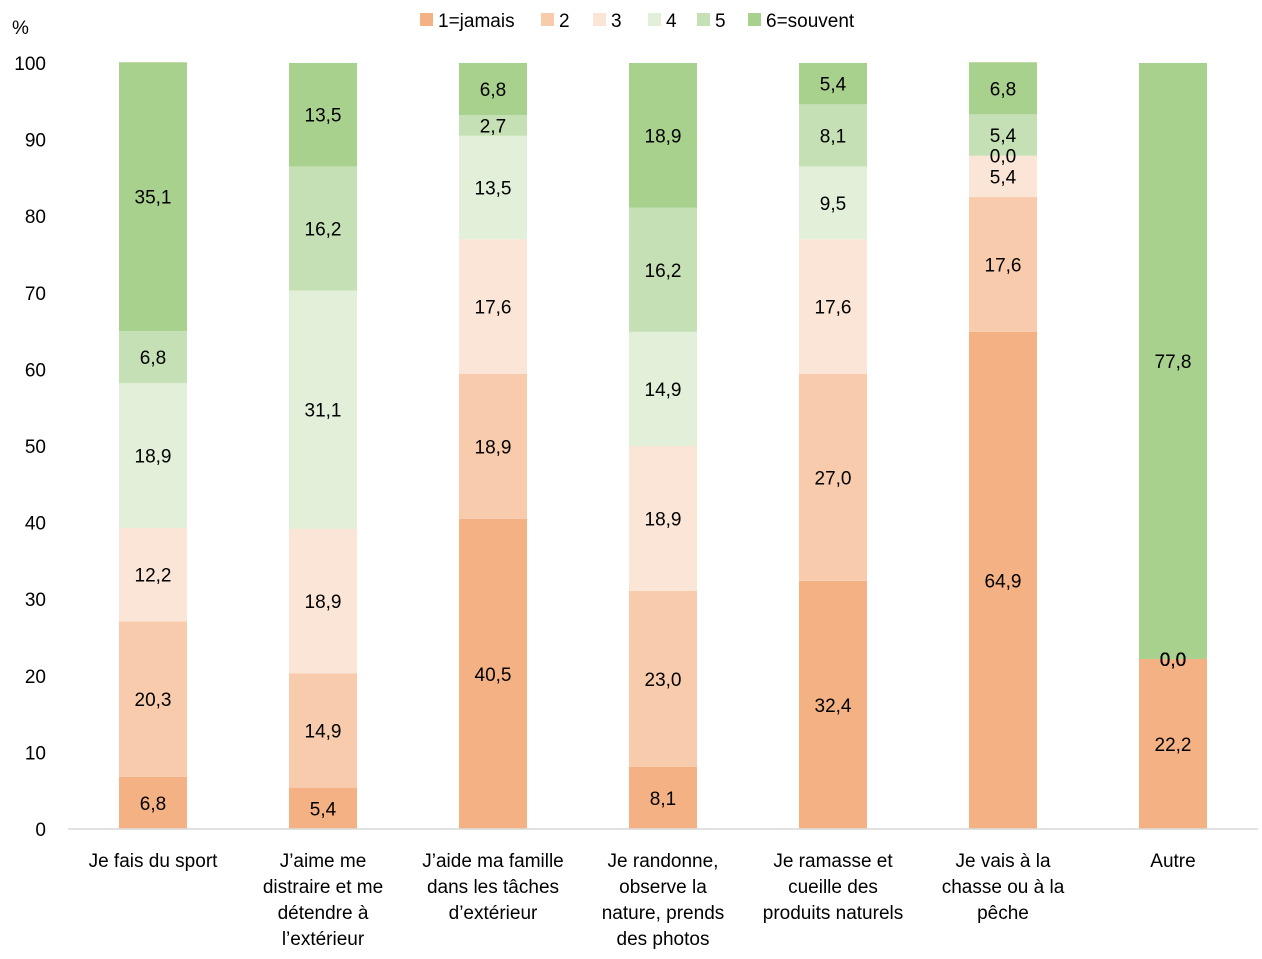 This screenshot has width=1262, height=959. I want to click on legend-label: 6=souvent, so click(810, 21).